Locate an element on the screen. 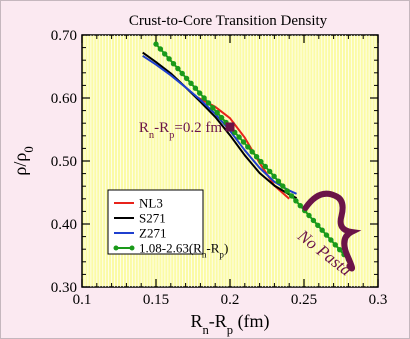 The width and height of the screenshot is (410, 339). x-tick-label: 0.3 is located at coordinates (378, 300).